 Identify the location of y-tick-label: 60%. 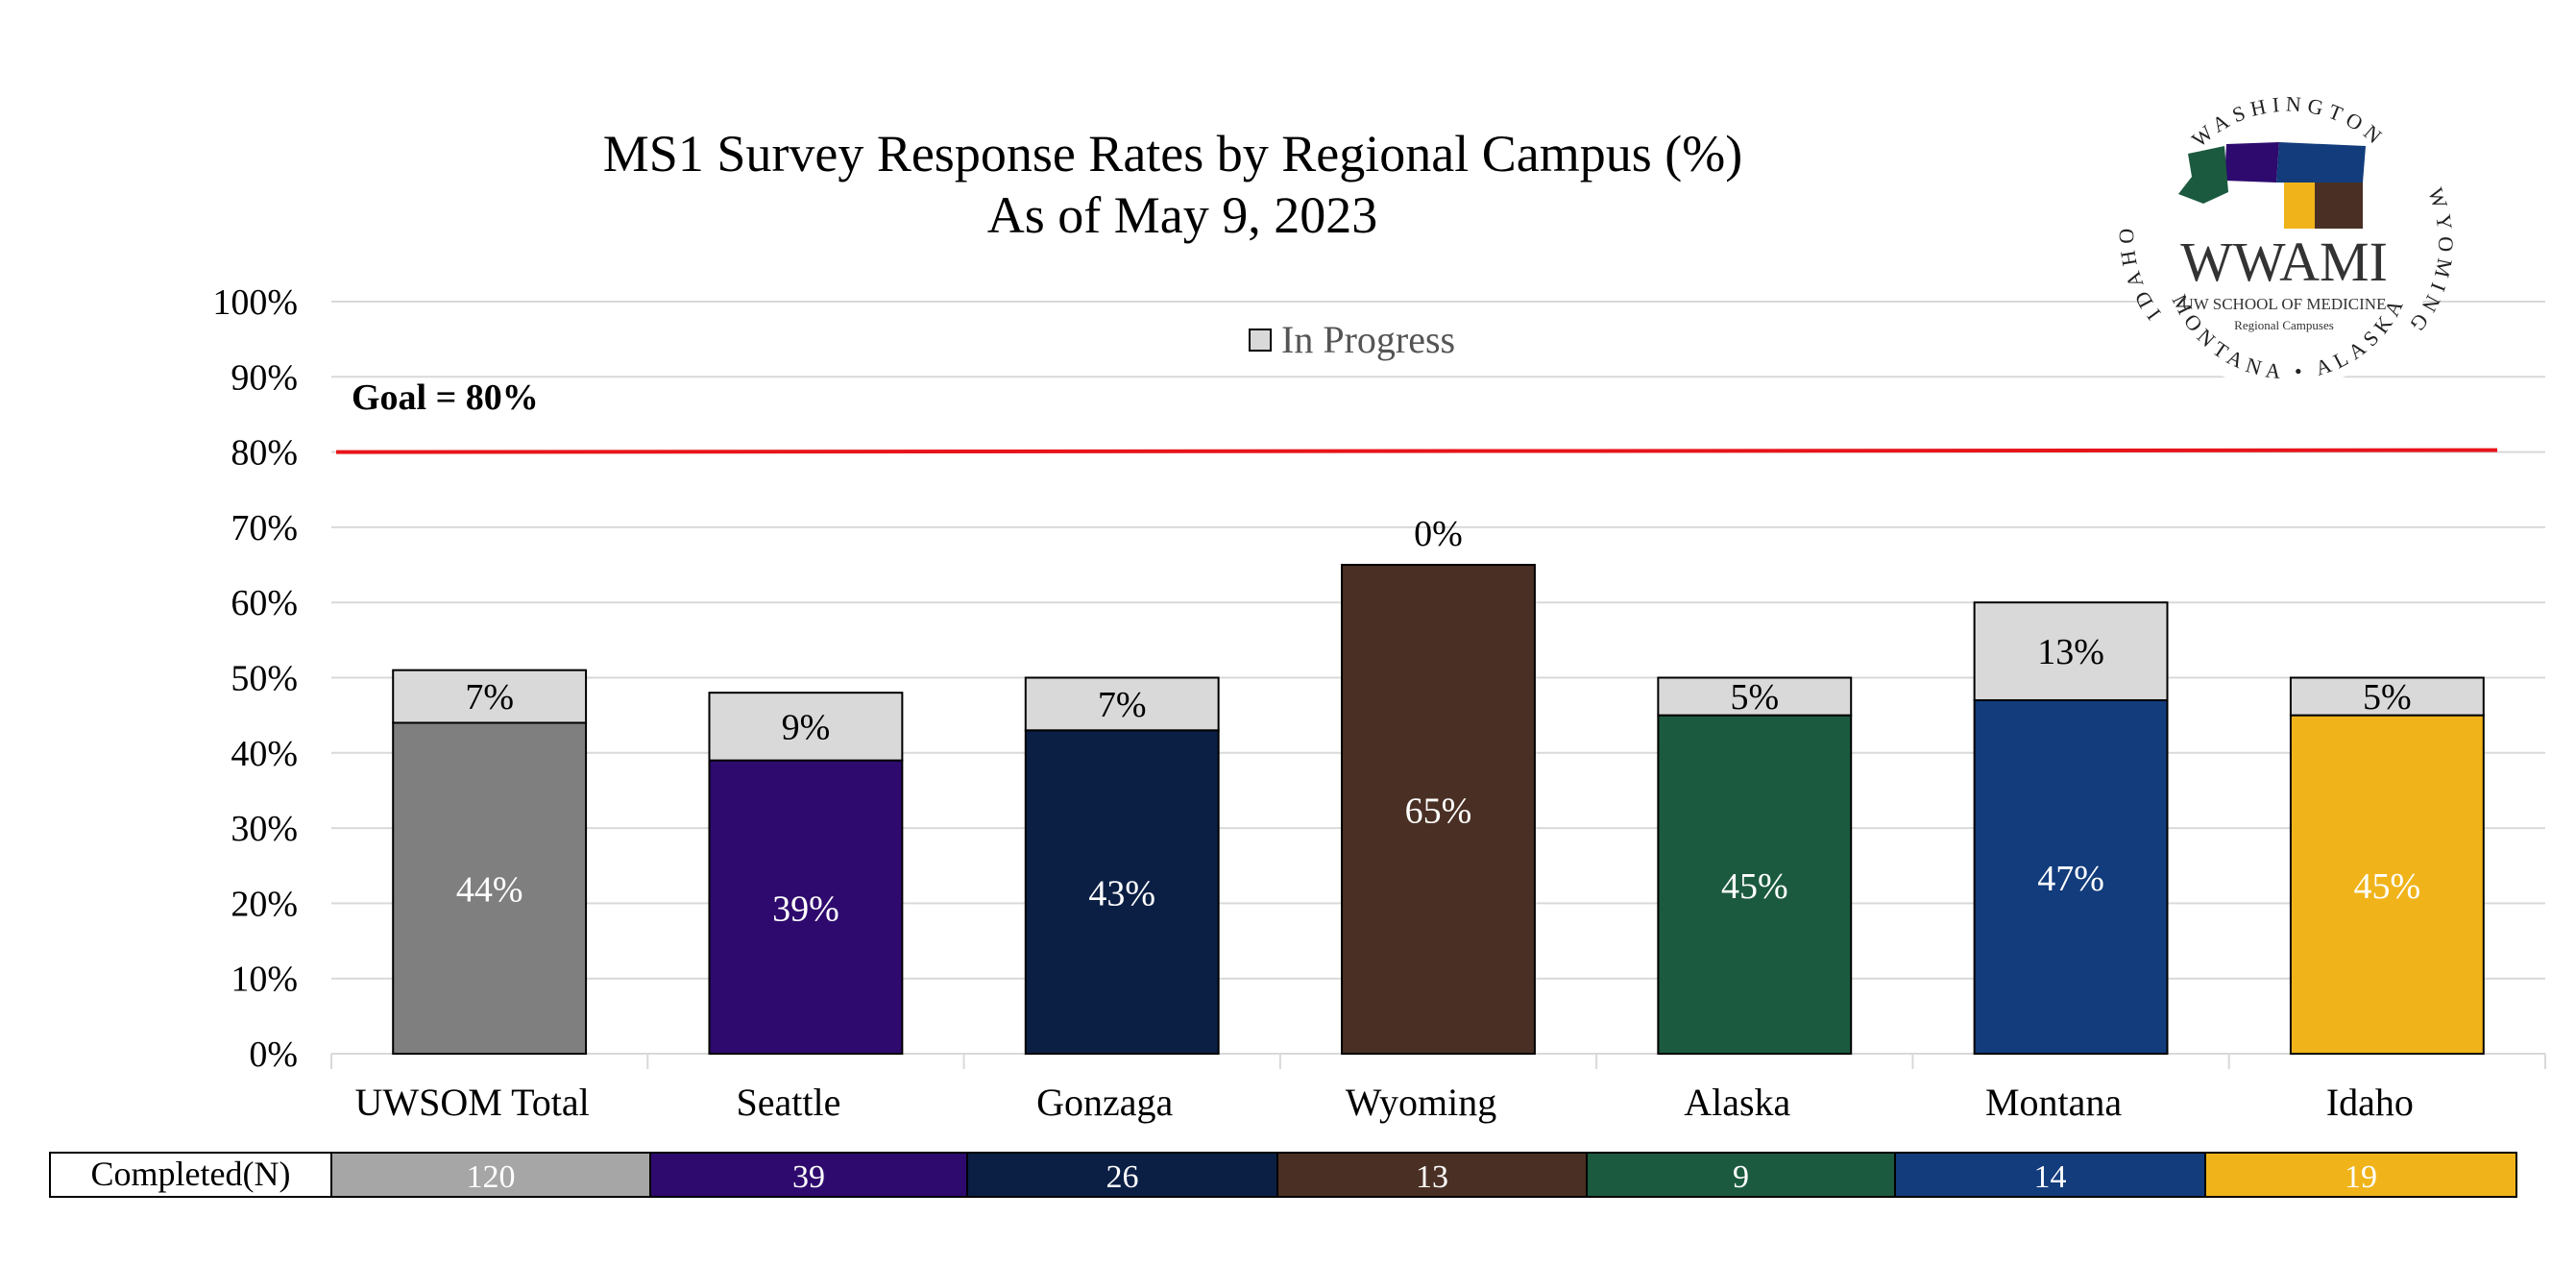
(264, 603).